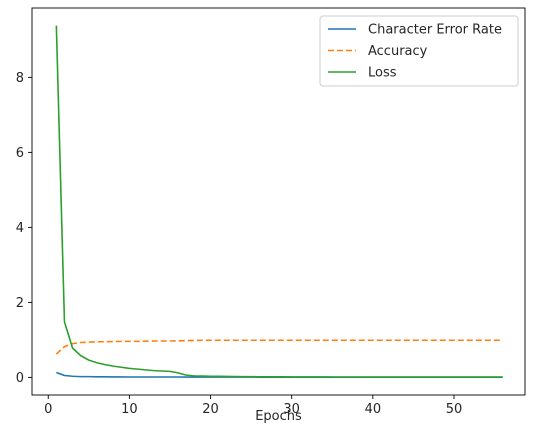 This screenshot has width=534, height=432. What do you see at coordinates (454, 409) in the screenshot?
I see `x-tick-label: 50` at bounding box center [454, 409].